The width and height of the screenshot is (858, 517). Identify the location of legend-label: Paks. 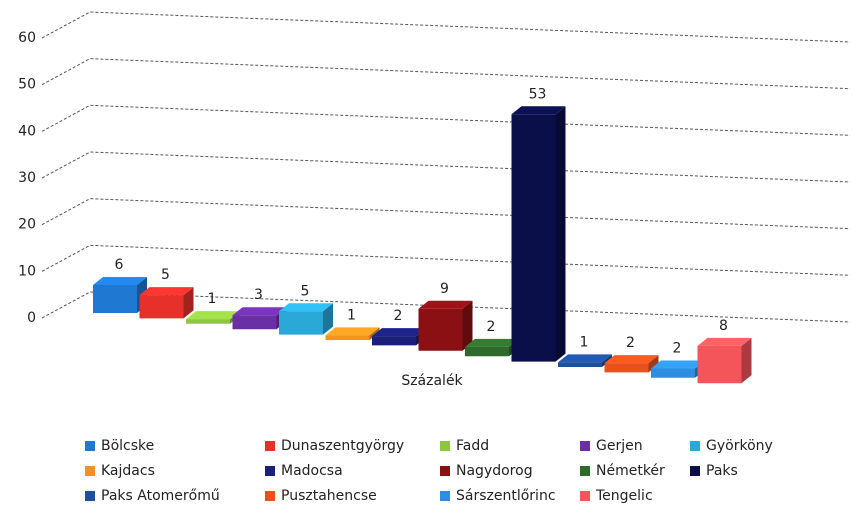
(722, 471).